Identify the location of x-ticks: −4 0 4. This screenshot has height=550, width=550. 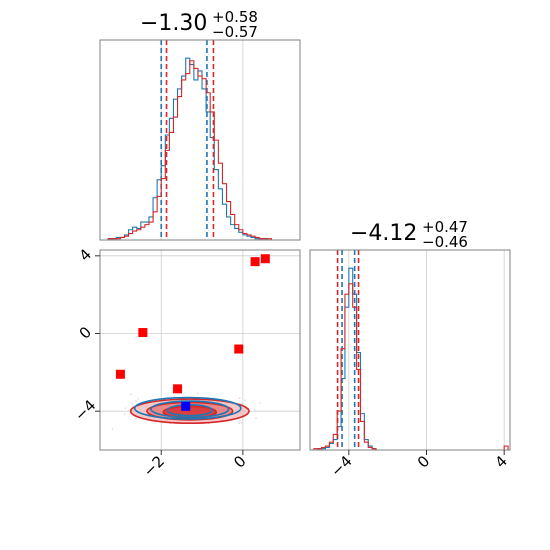
(419, 465).